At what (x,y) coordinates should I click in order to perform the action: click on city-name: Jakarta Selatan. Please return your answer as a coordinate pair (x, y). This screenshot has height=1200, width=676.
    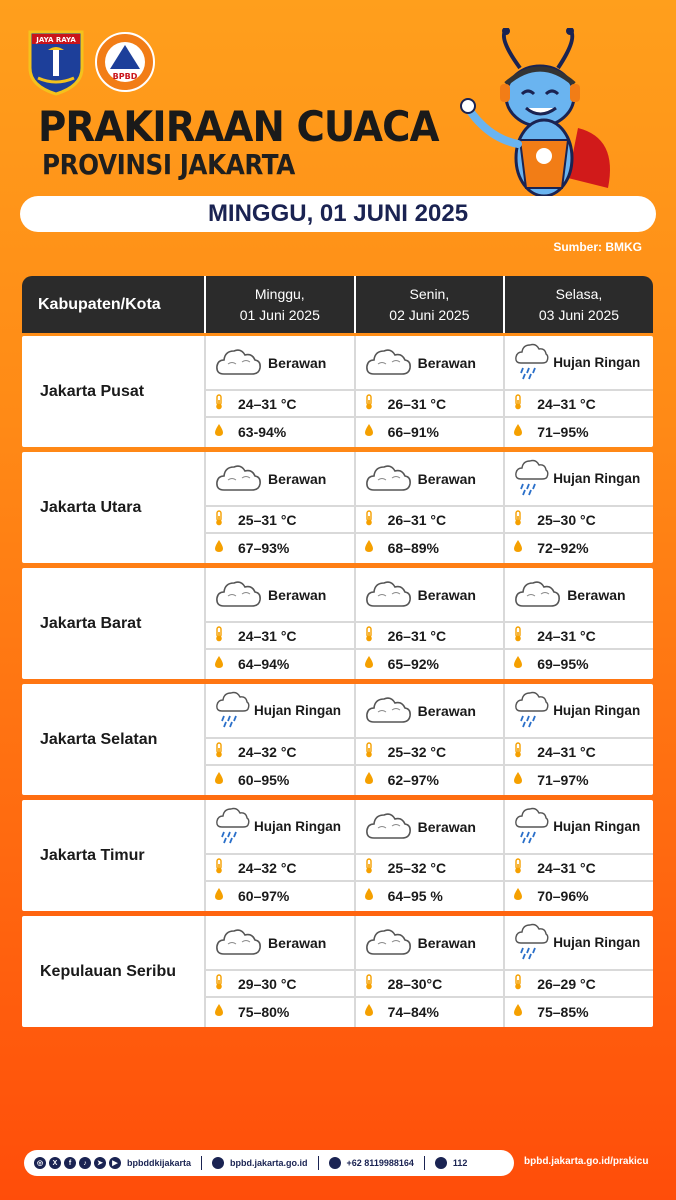
    Looking at the image, I should click on (99, 739).